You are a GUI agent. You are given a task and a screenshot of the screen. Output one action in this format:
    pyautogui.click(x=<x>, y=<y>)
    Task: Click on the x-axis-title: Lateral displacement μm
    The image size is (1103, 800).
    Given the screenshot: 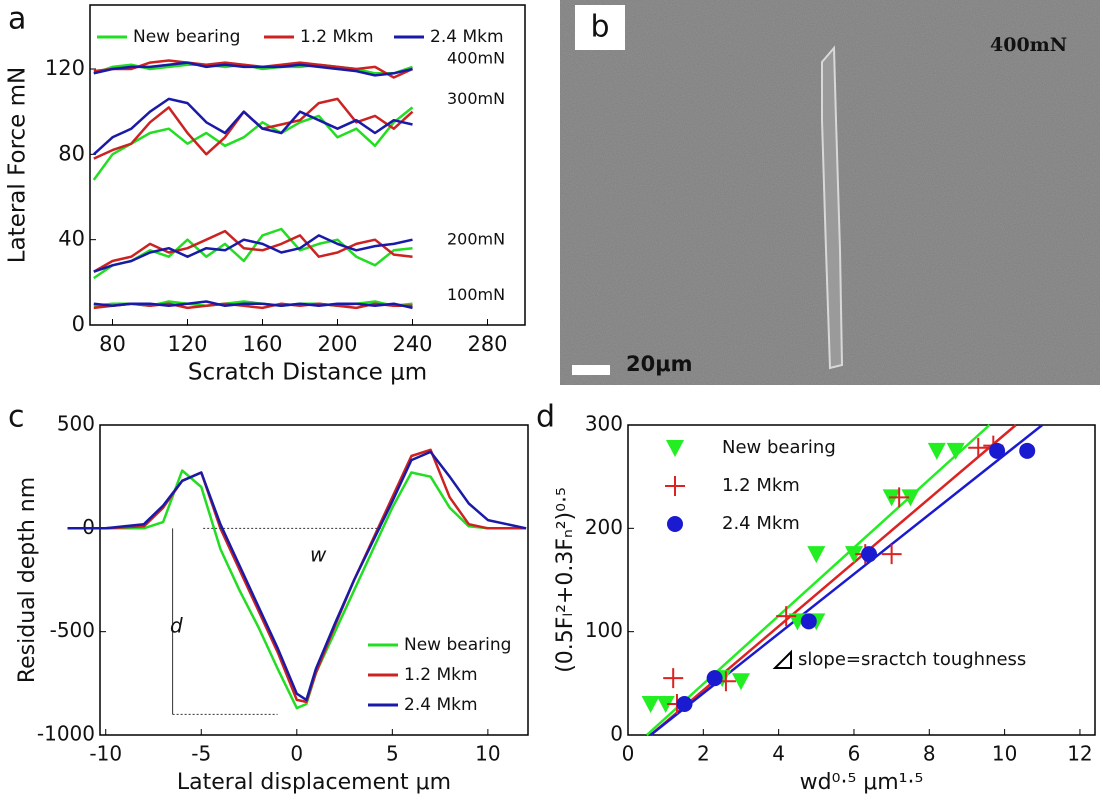 What is the action you would take?
    pyautogui.click(x=314, y=782)
    